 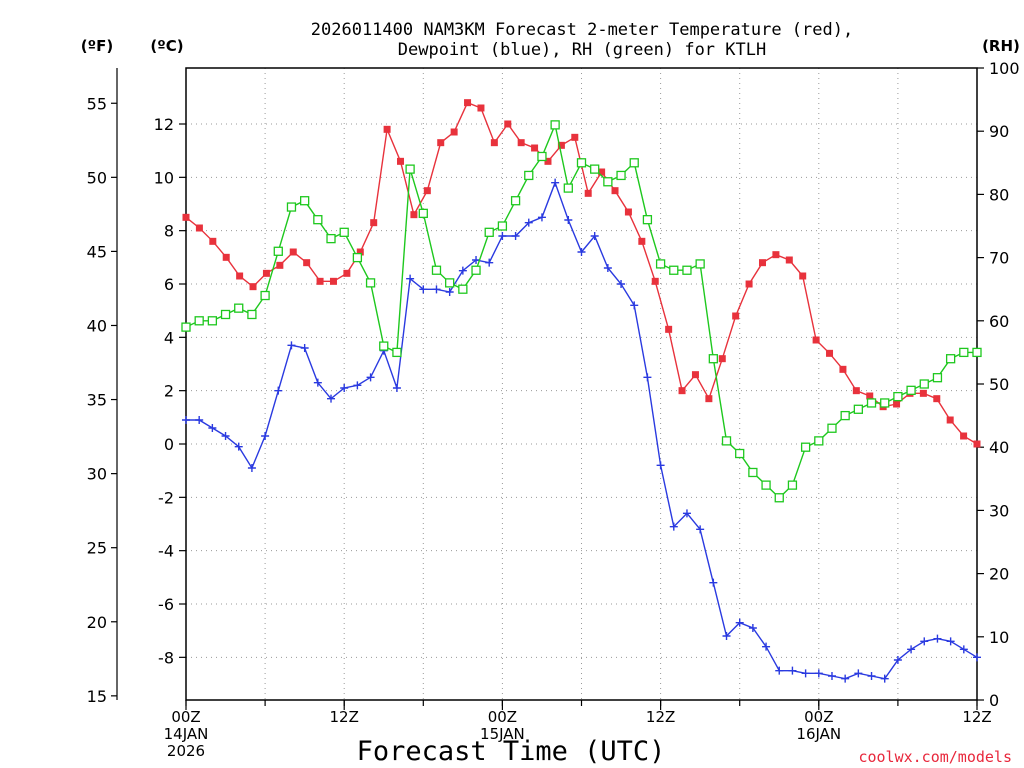 What do you see at coordinates (164, 124) in the screenshot?
I see `celsius-tick-label: 12` at bounding box center [164, 124].